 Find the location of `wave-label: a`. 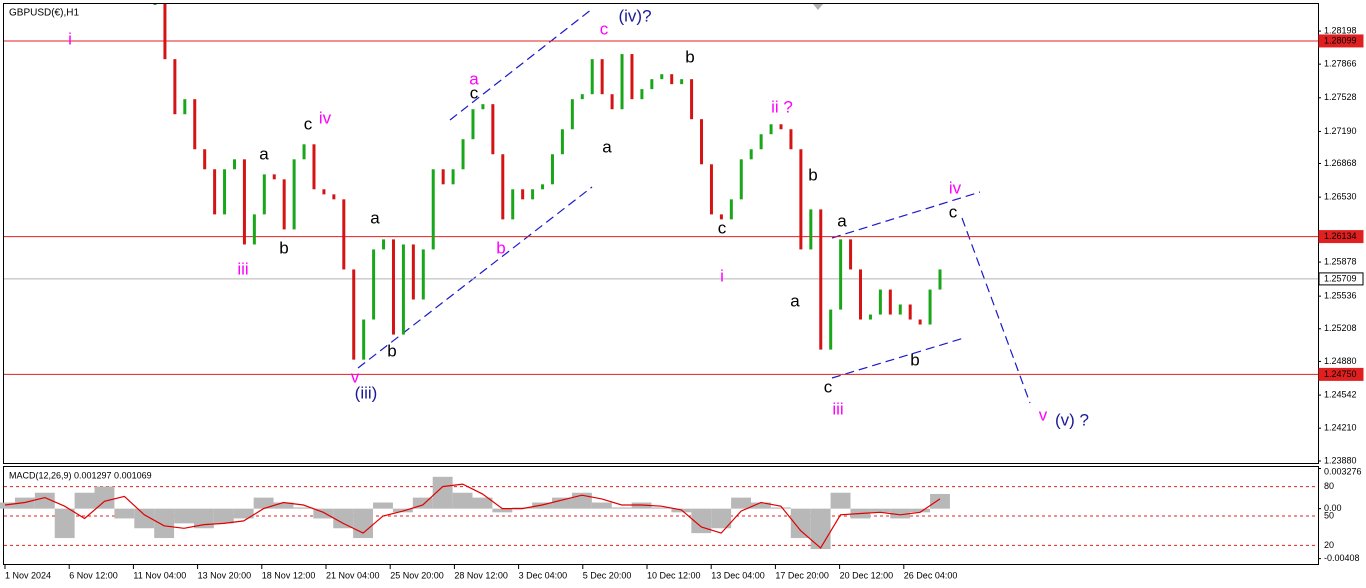

wave-label: a is located at coordinates (264, 153).